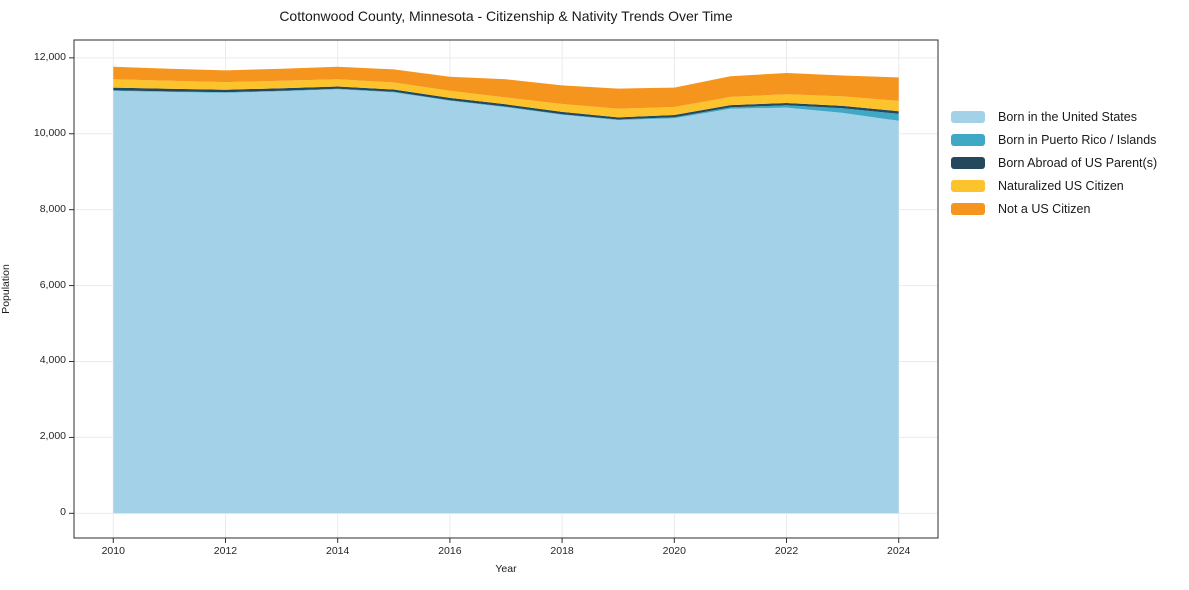 The width and height of the screenshot is (1189, 590). I want to click on x-axis-label: Year, so click(506, 569).